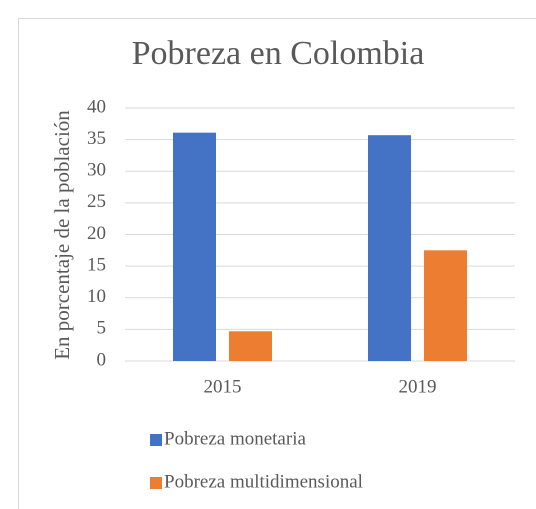 The width and height of the screenshot is (536, 509). Describe the element at coordinates (96, 296) in the screenshot. I see `y-tick-label: 10` at that location.